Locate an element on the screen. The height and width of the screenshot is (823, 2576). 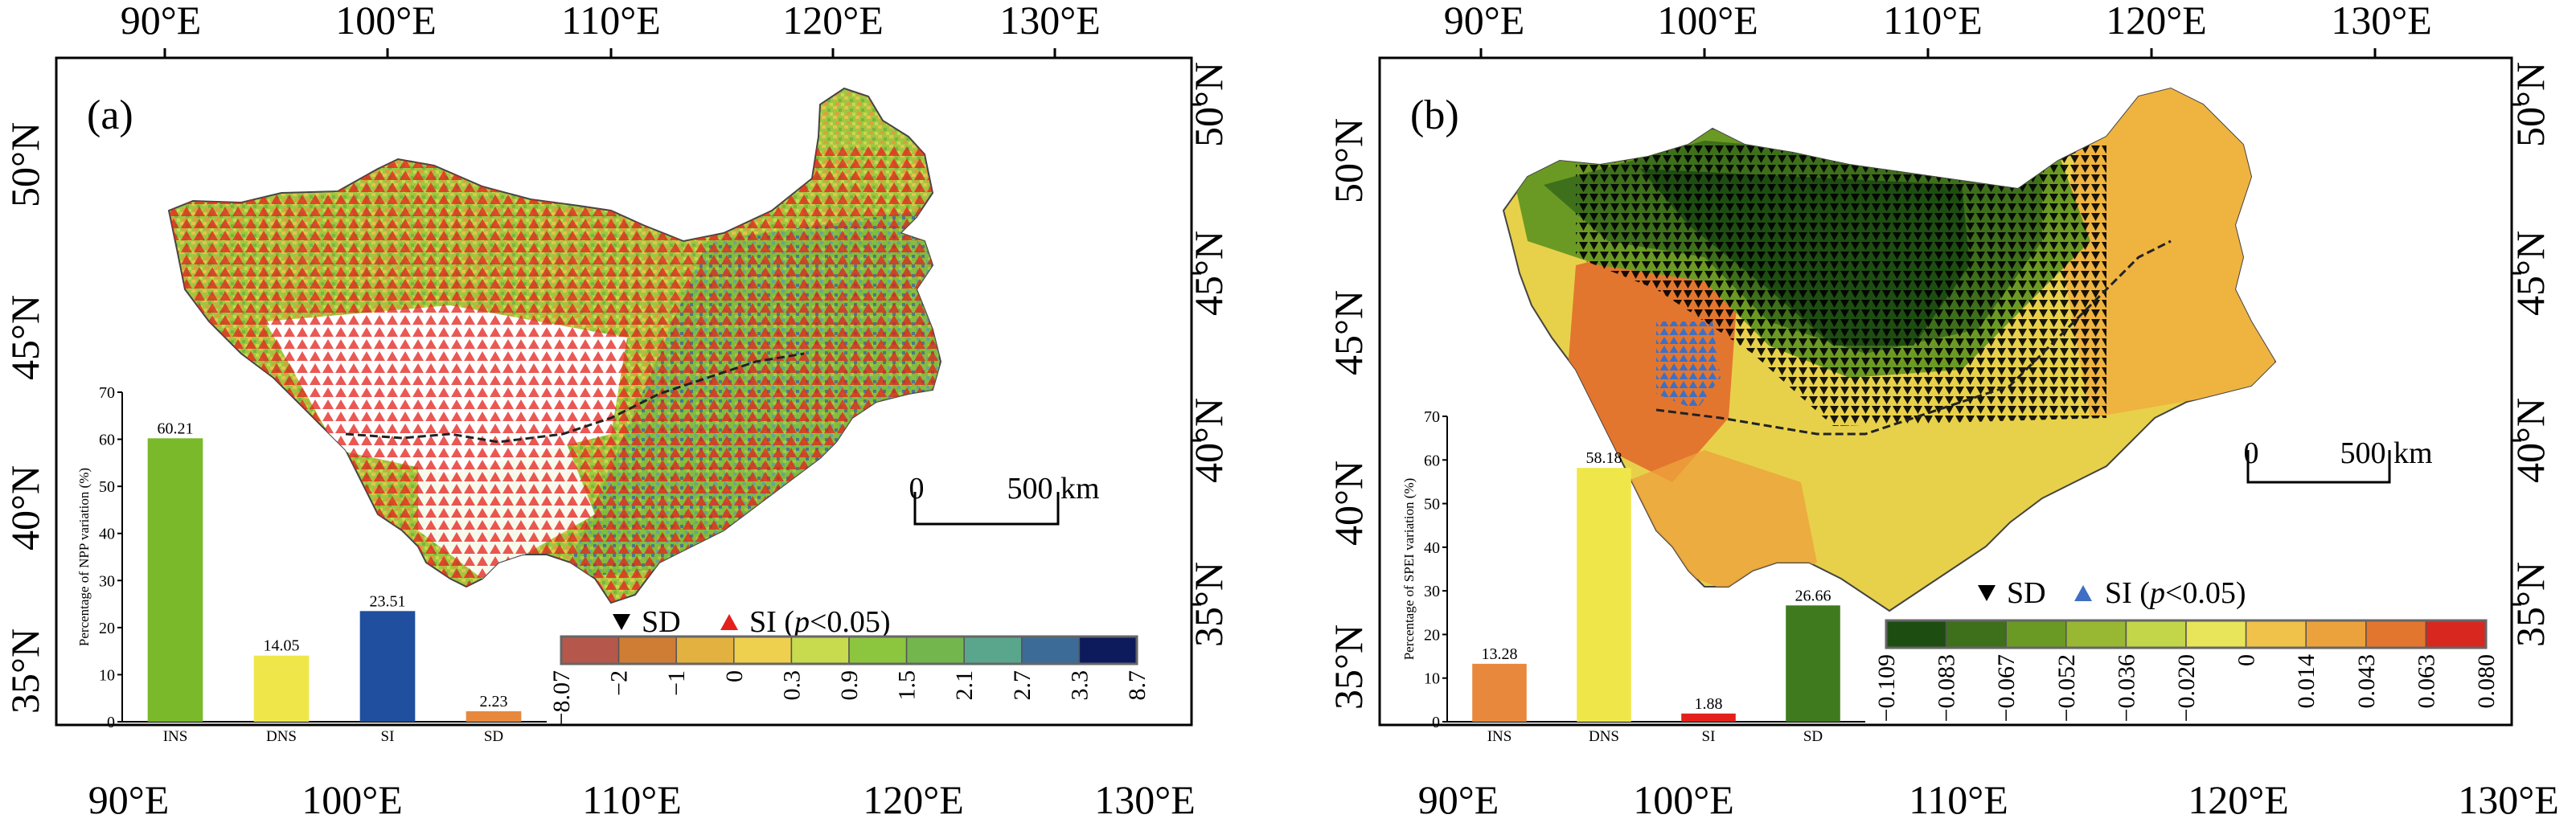
top-lon-ticks is located at coordinates (609, 53).